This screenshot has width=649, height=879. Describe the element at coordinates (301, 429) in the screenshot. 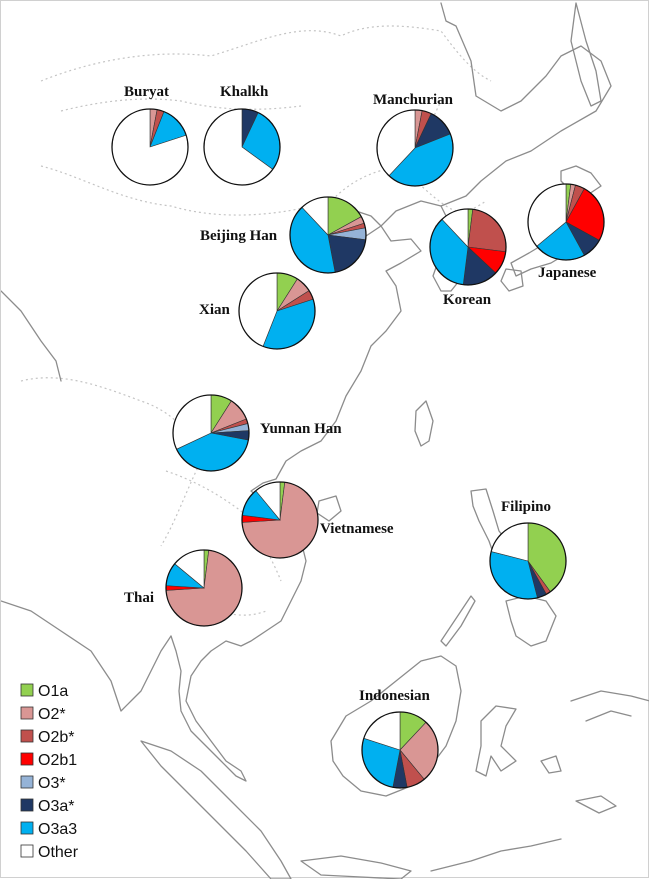

I see `label-yunnan-han: Yunnan Han` at that location.